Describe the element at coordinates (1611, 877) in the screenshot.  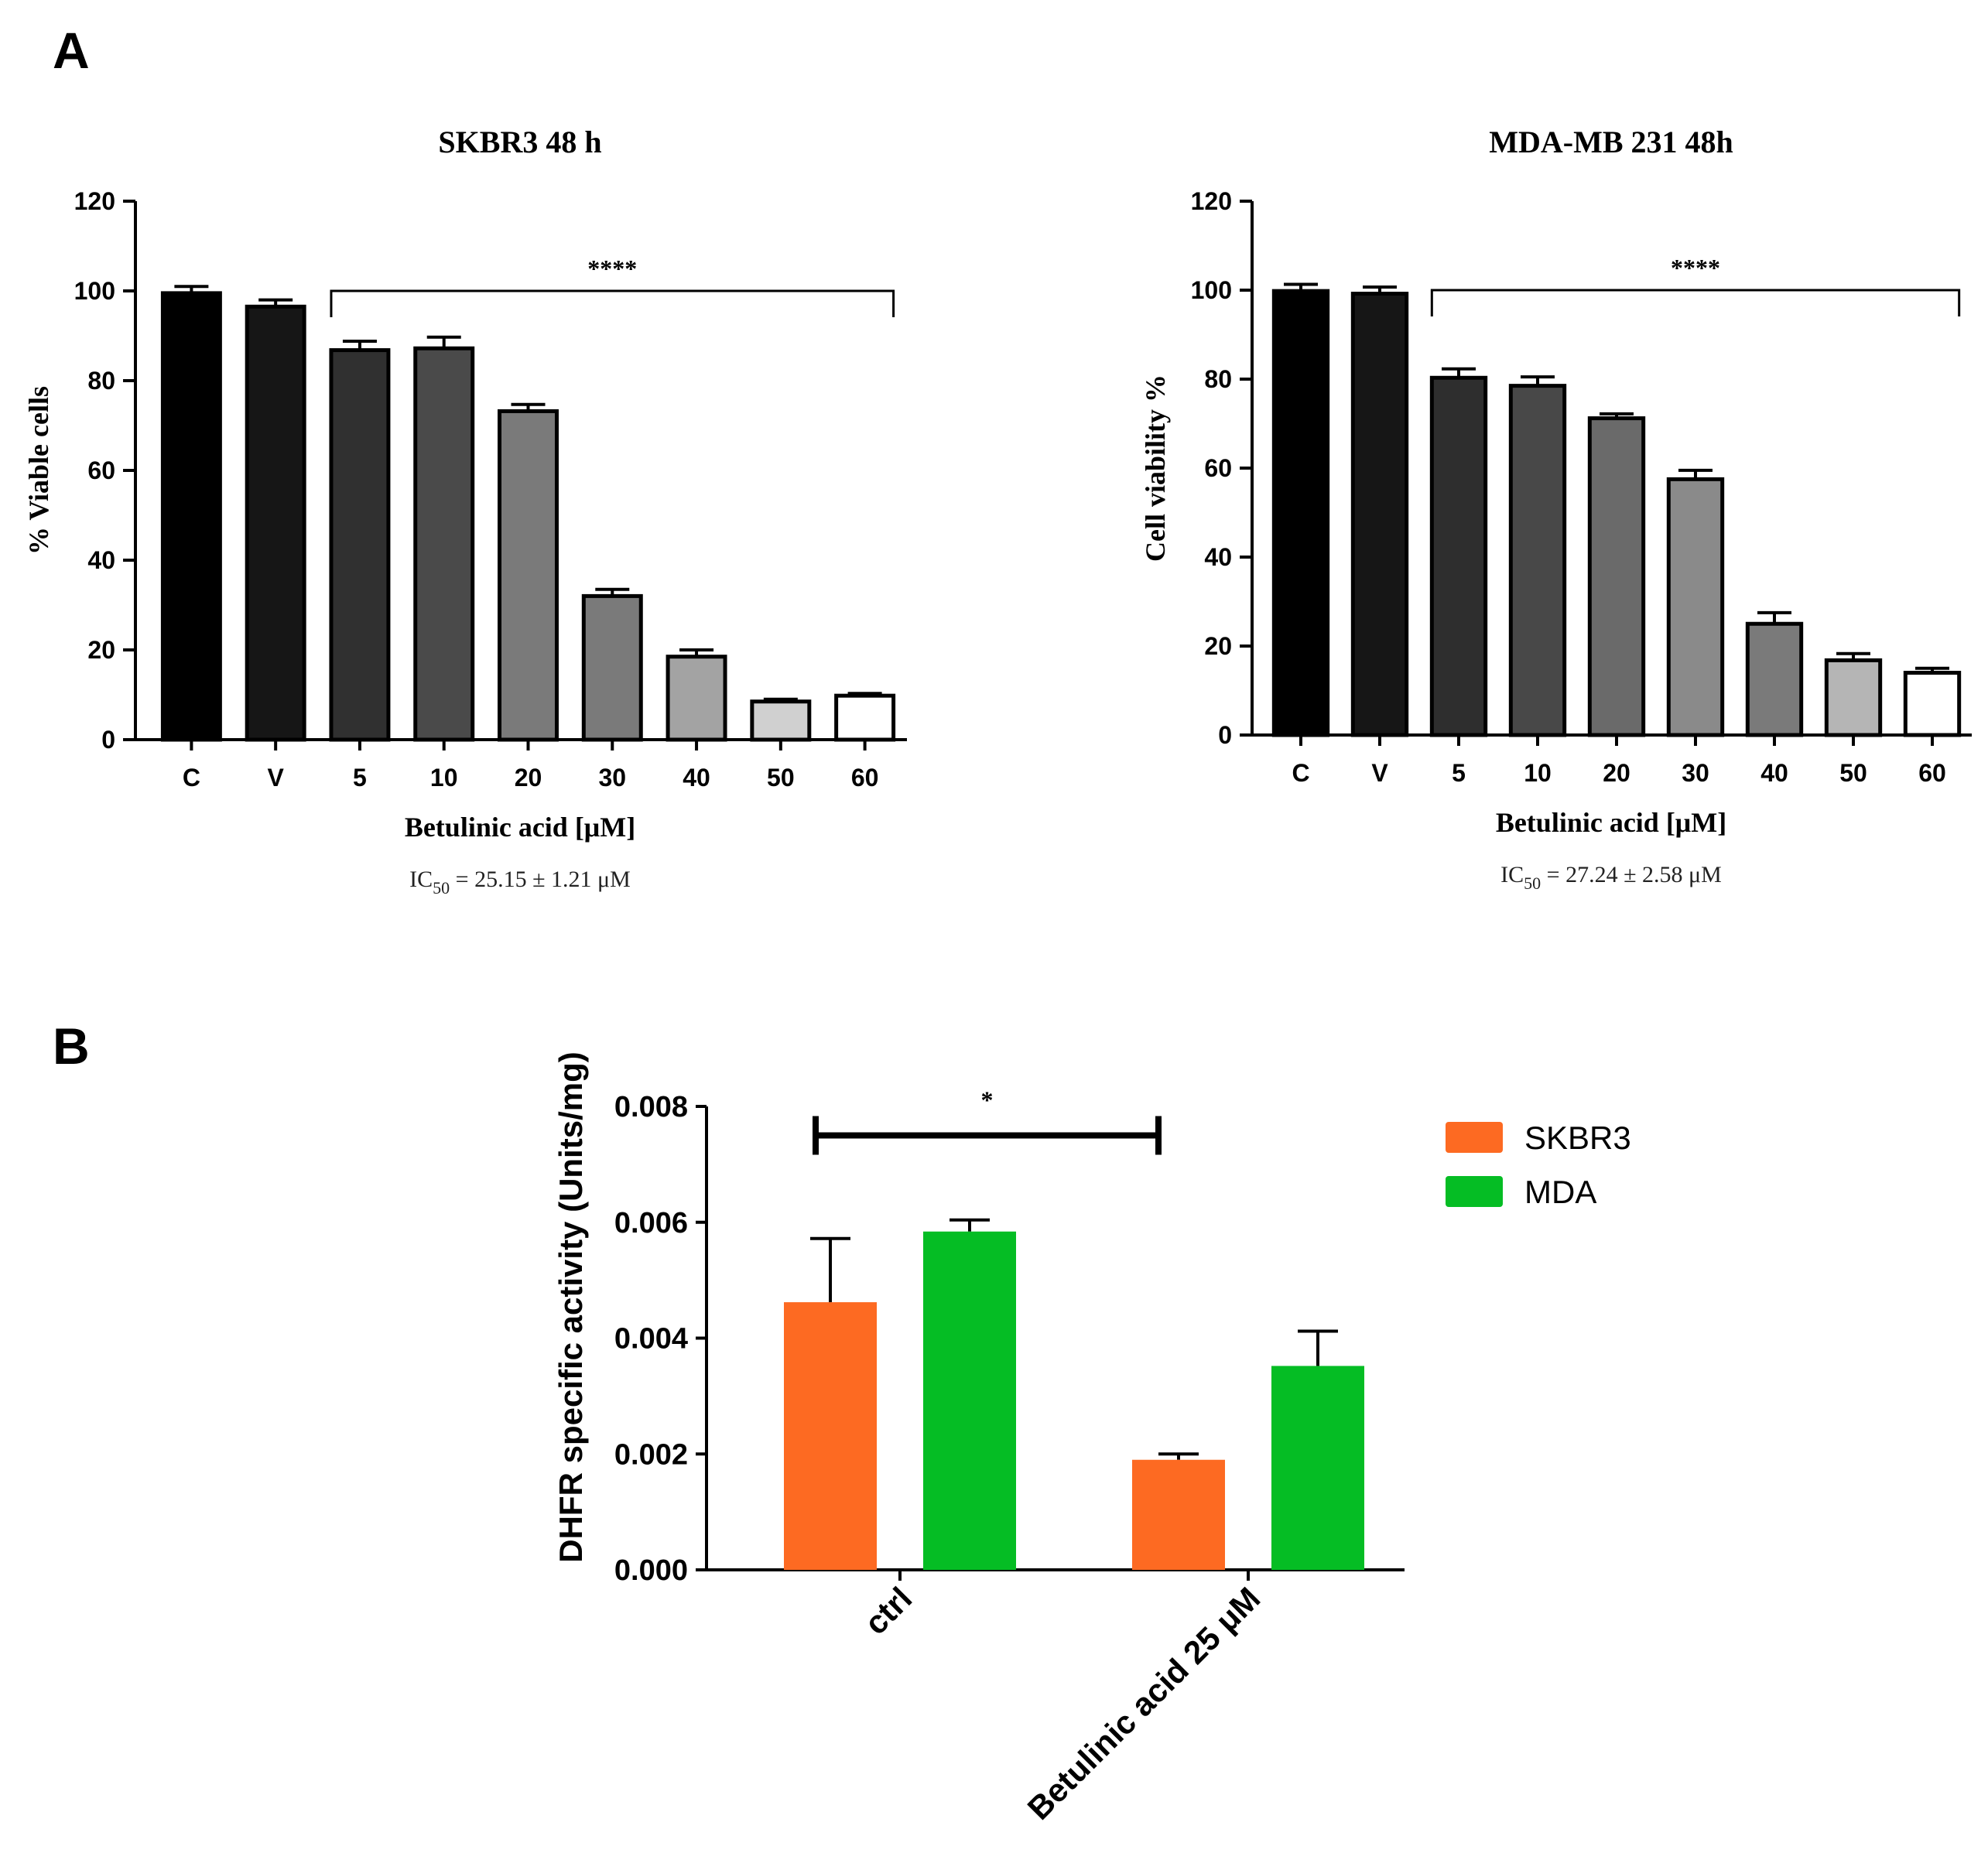
I see `ic50-label: IC50 = 27.24 ± 2.58 μM` at that location.